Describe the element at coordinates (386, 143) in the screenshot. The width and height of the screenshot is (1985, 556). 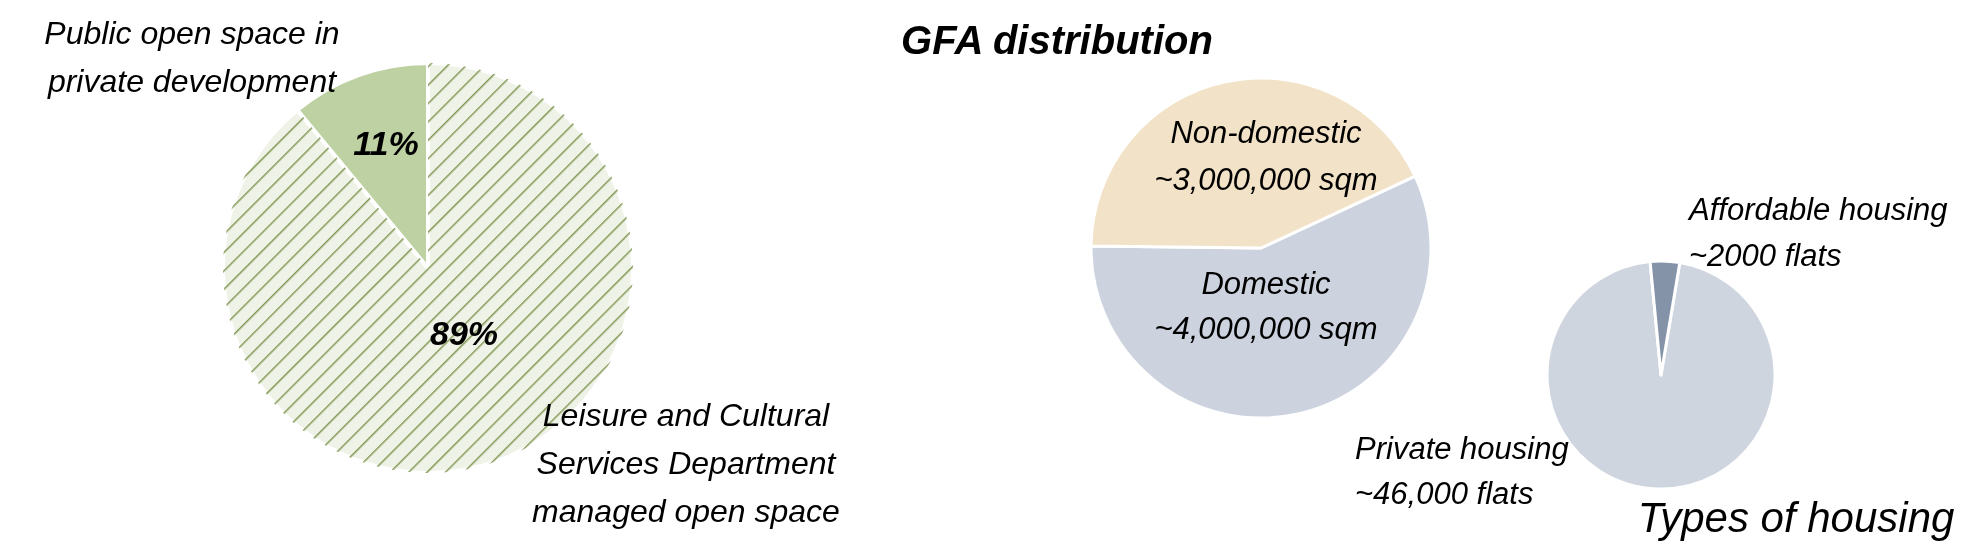
I see `data-label: 11%` at that location.